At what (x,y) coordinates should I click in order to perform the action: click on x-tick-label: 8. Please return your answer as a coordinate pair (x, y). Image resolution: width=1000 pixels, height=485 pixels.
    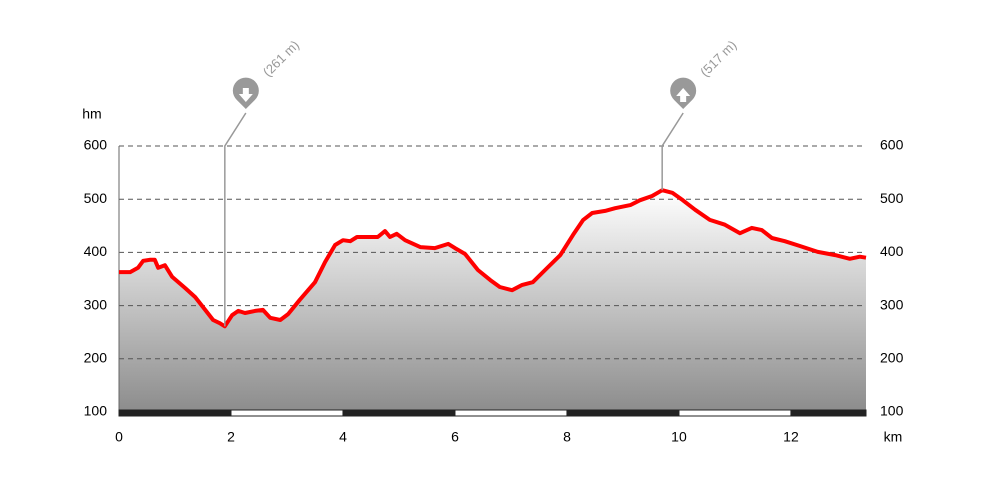
    Looking at the image, I should click on (567, 437).